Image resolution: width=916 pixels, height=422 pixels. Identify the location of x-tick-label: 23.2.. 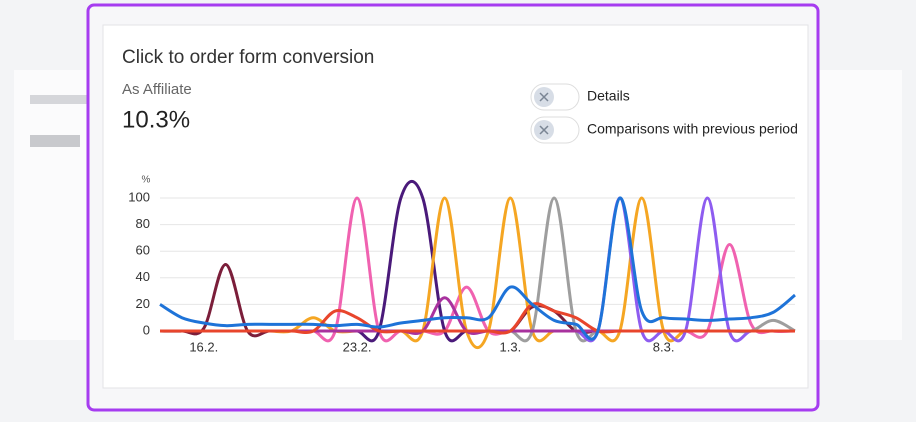
(357, 346).